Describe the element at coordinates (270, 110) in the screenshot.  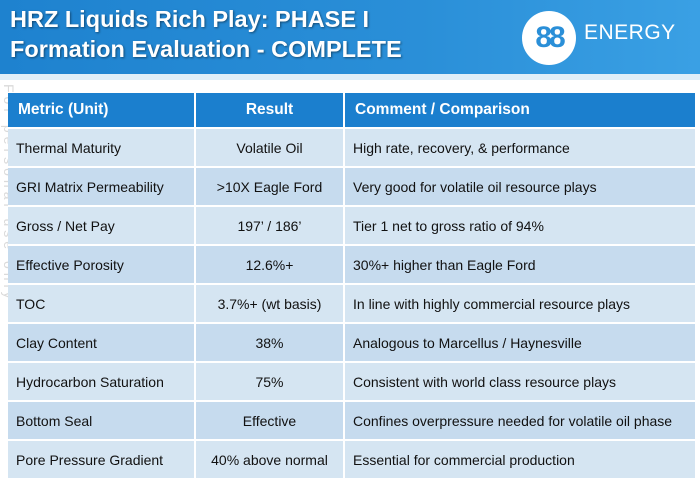
I see `header-result: Result` at that location.